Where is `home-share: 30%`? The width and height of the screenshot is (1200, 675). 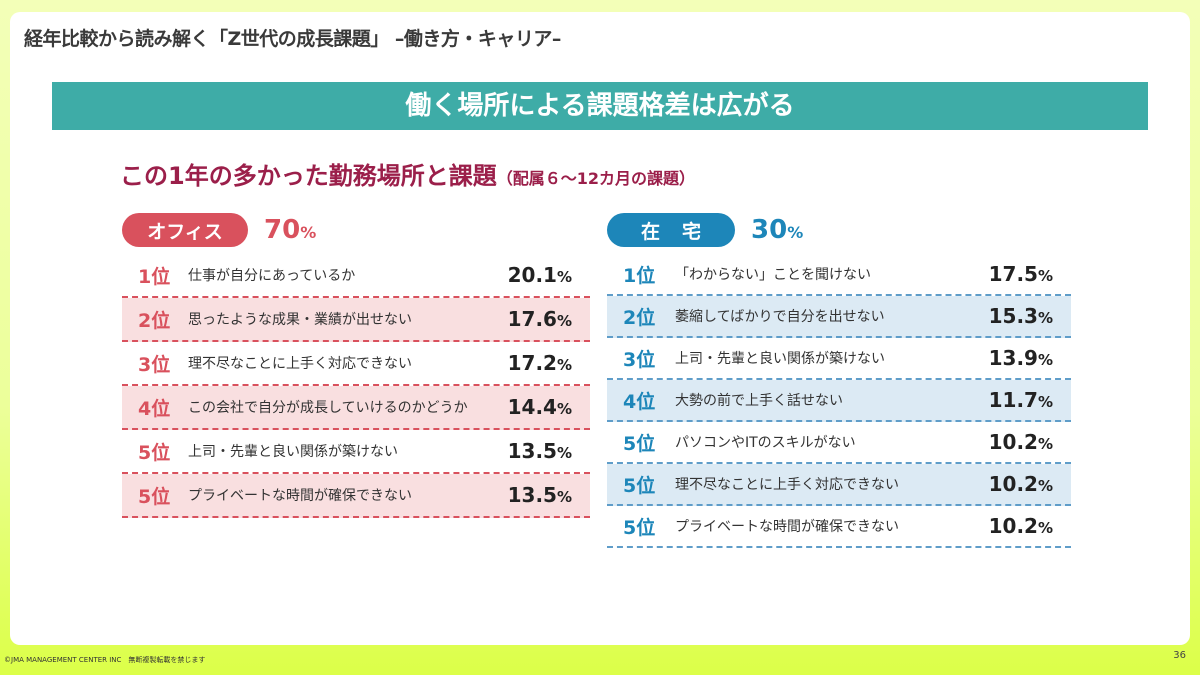 home-share: 30% is located at coordinates (777, 230).